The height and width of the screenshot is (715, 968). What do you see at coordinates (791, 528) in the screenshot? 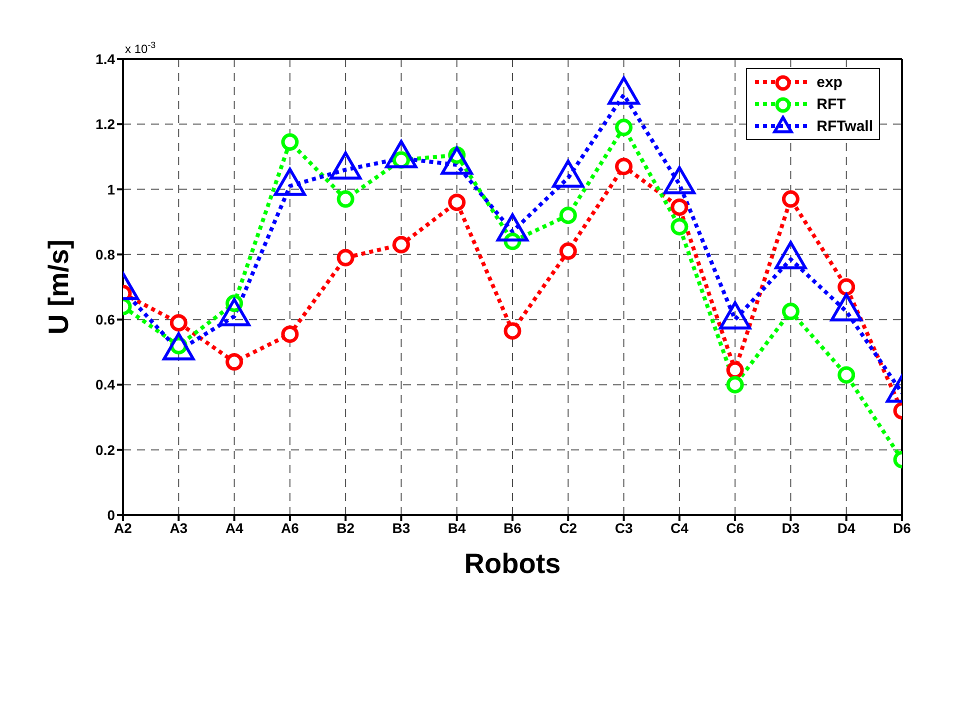
I see `x-tick-label: D3` at bounding box center [791, 528].